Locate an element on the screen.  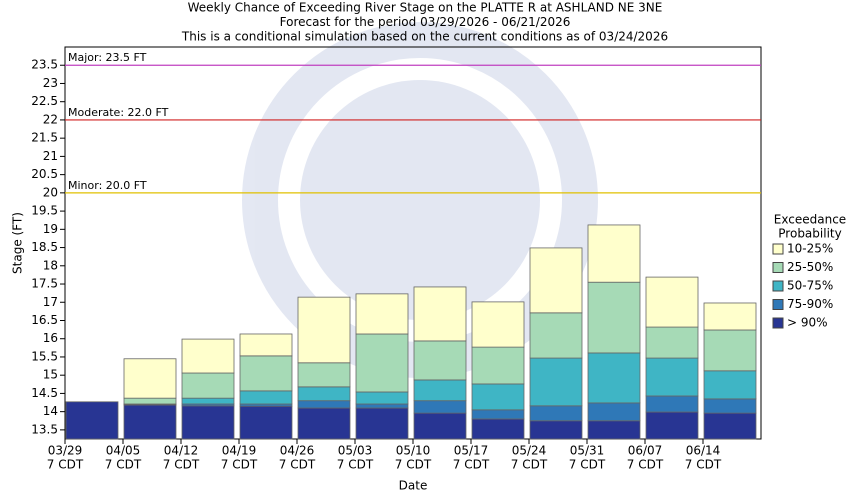
x-tick-label: 05/03 is located at coordinates (355, 451).